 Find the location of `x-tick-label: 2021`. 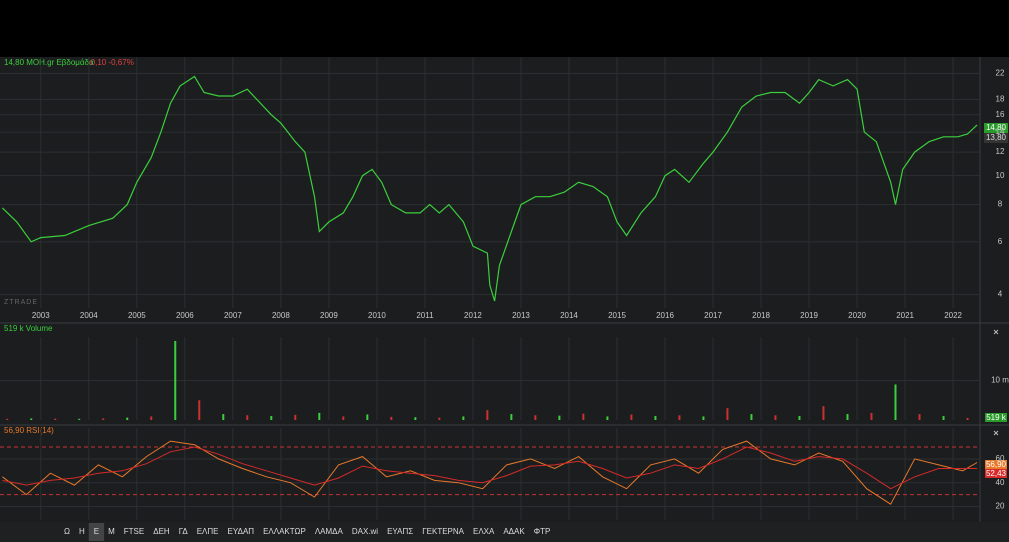

x-tick-label: 2021 is located at coordinates (905, 315).